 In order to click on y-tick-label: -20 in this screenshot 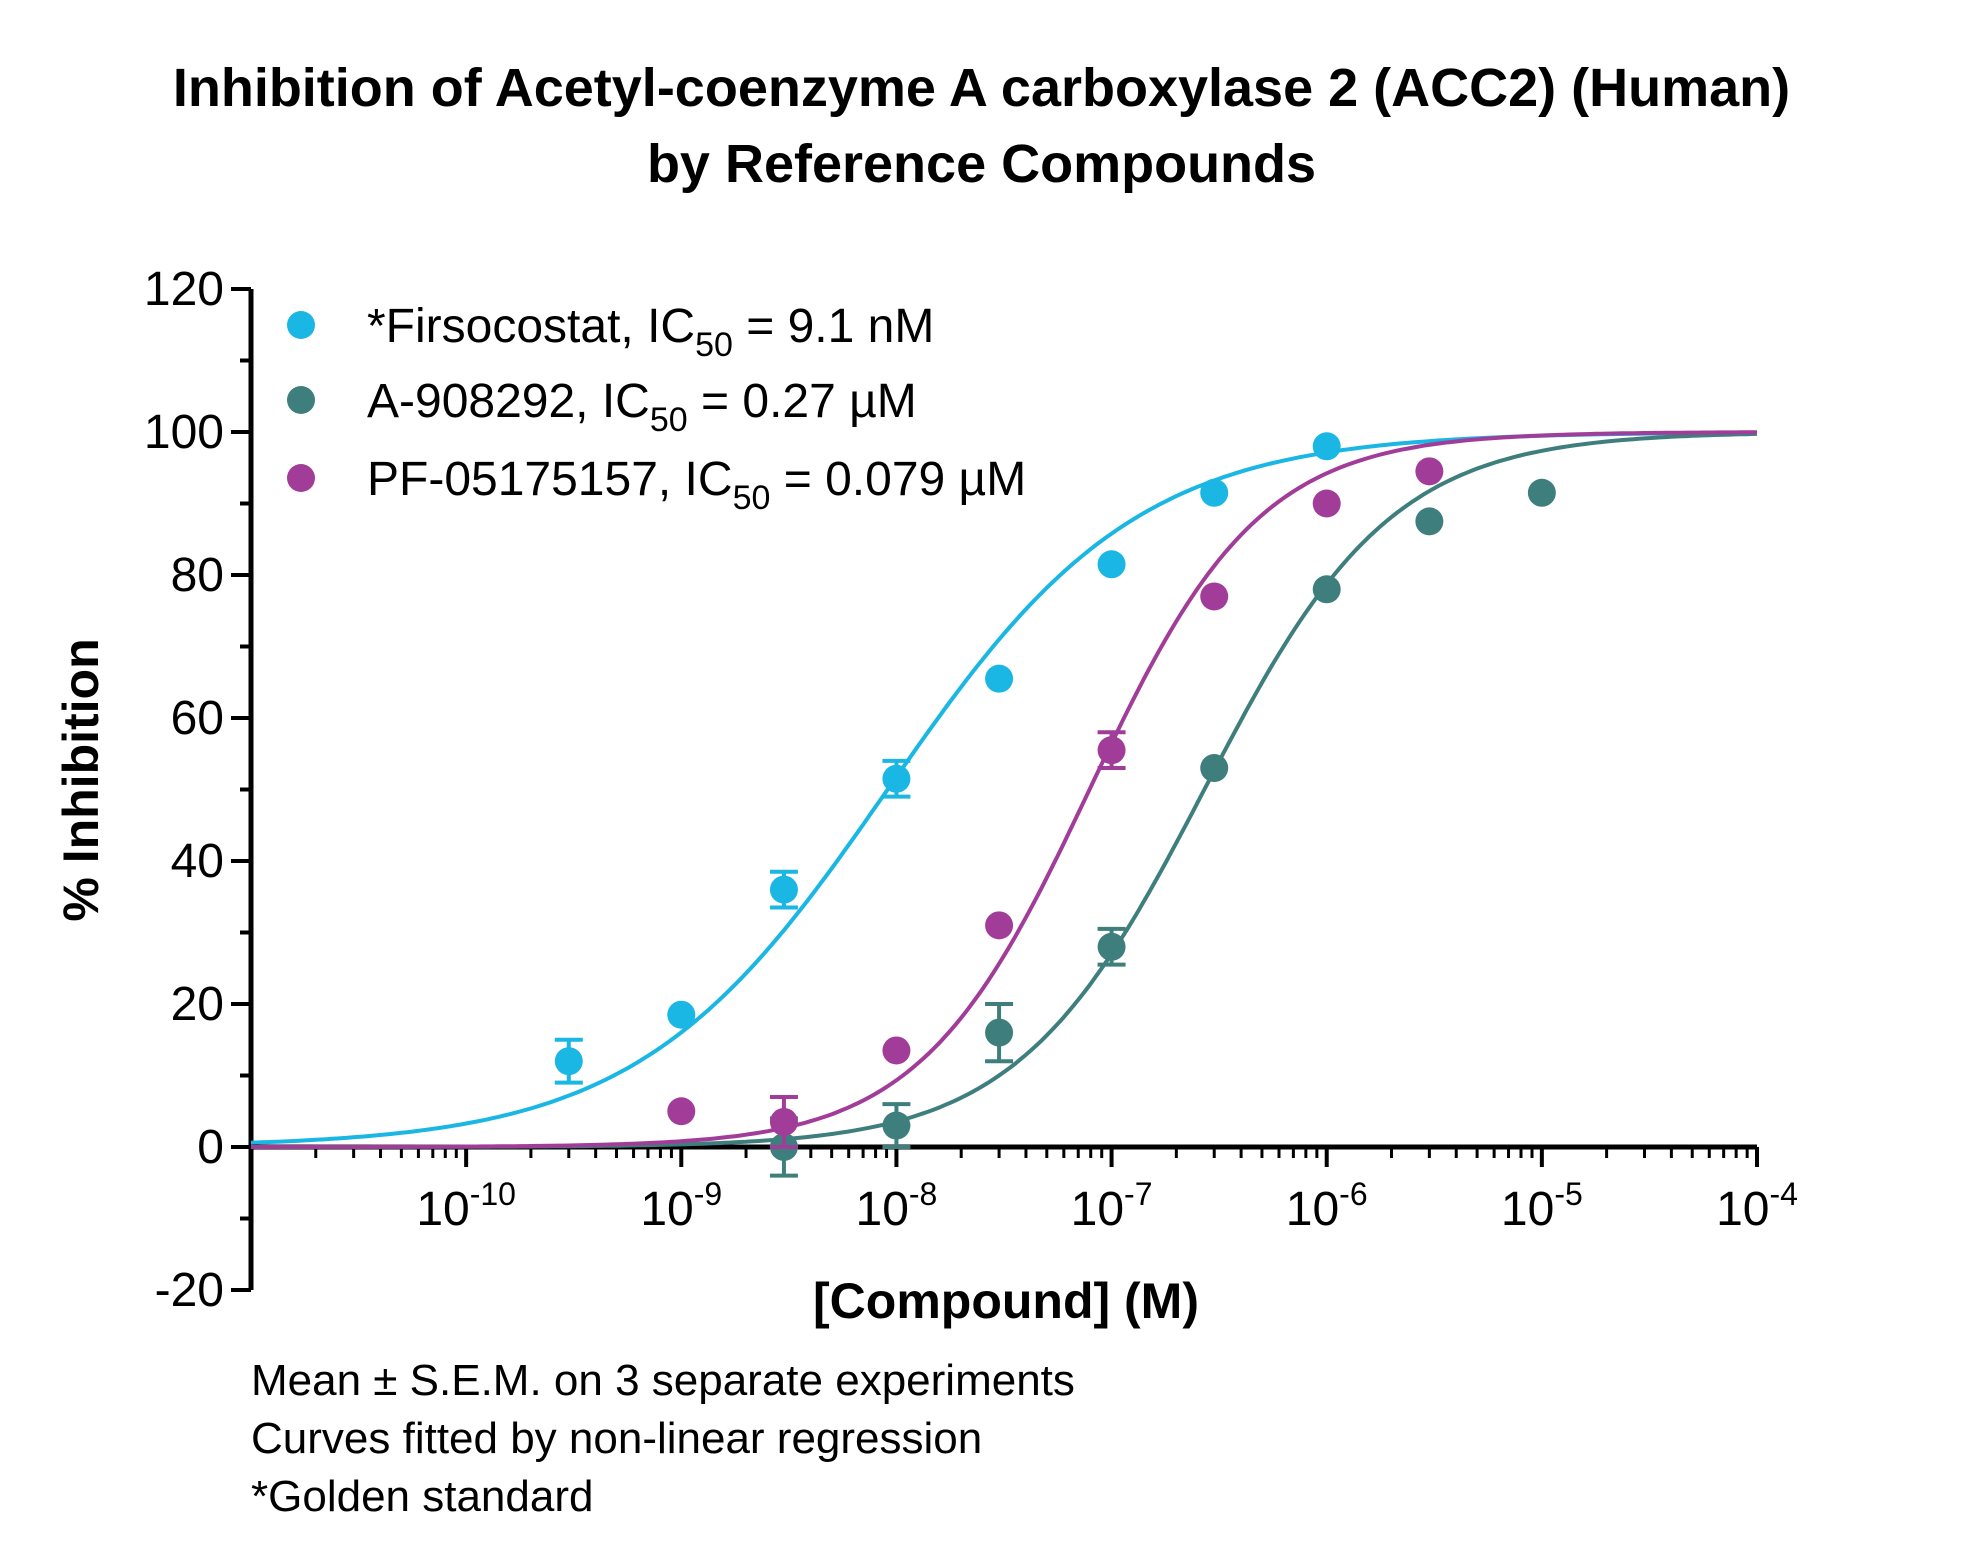, I will do `click(189, 1290)`.